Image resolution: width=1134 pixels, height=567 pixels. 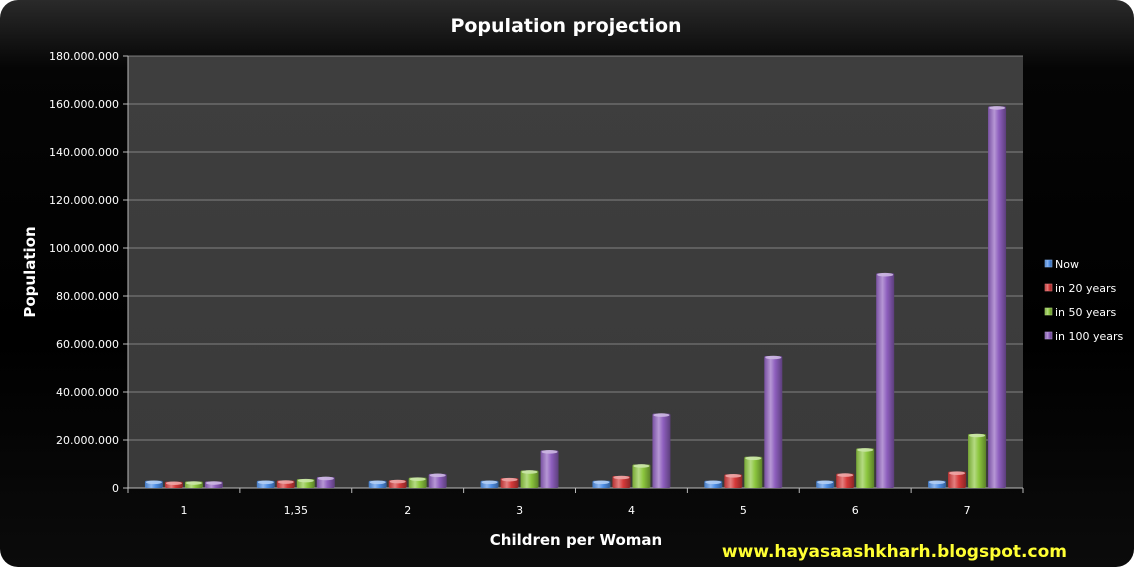 I want to click on x-axis-ticks: 1 1,35 2 3 4 5 6 7, so click(x=575, y=502).